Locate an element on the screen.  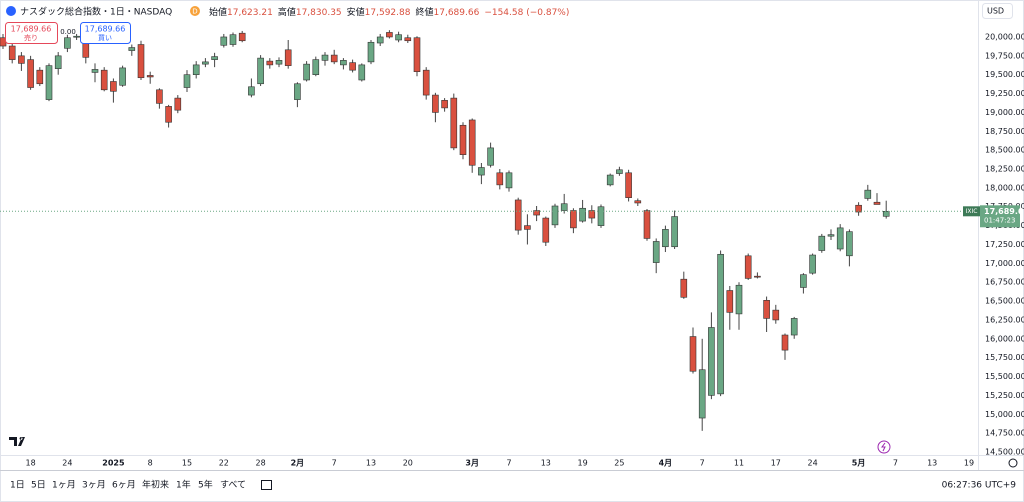
range-button: 1ヶ月 is located at coordinates (64, 485).